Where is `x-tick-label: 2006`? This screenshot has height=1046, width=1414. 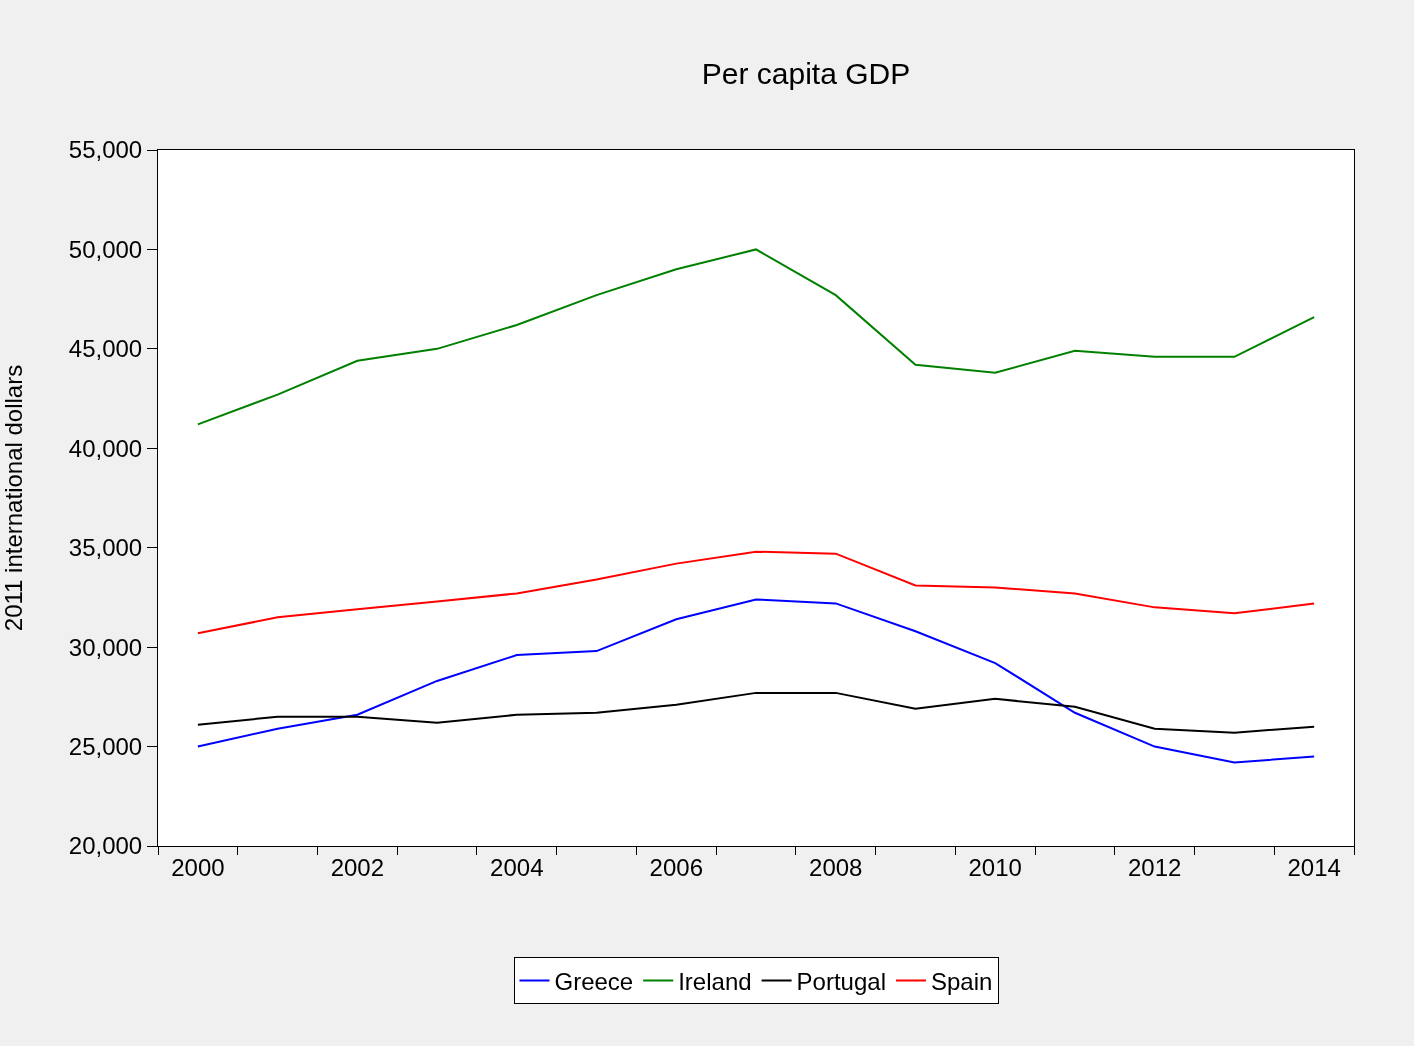 x-tick-label: 2006 is located at coordinates (676, 867).